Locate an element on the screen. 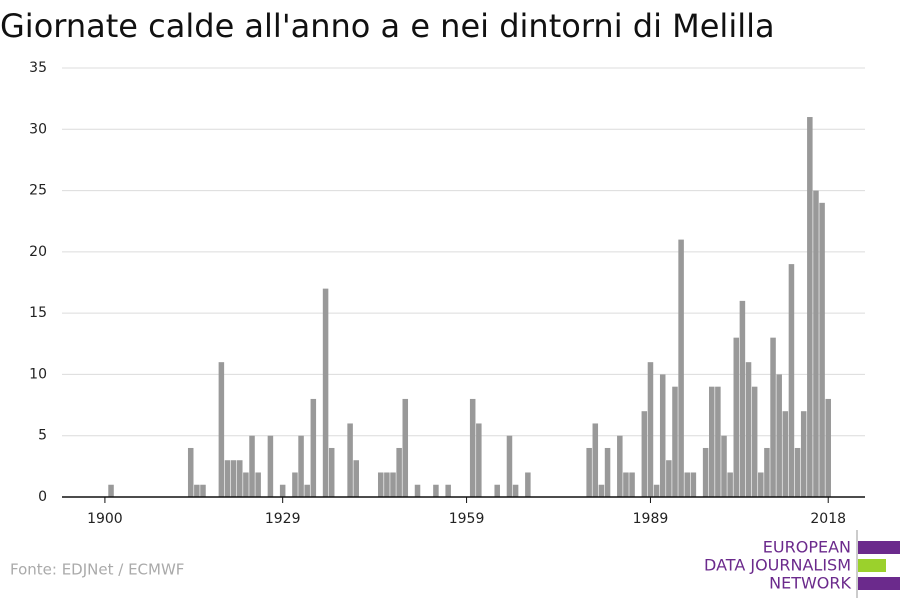 Image resolution: width=900 pixels, height=600 pixels. x-tick-label: 2018 is located at coordinates (828, 519).